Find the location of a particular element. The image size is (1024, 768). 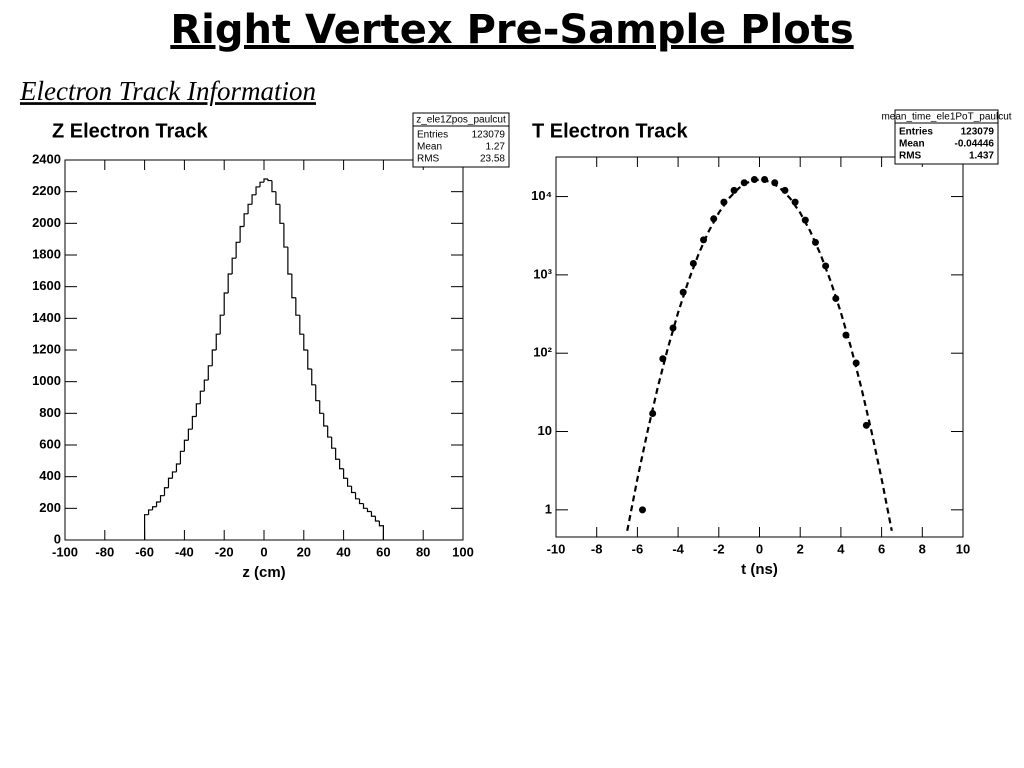

chart-title: Z Electron Track is located at coordinates (130, 131).